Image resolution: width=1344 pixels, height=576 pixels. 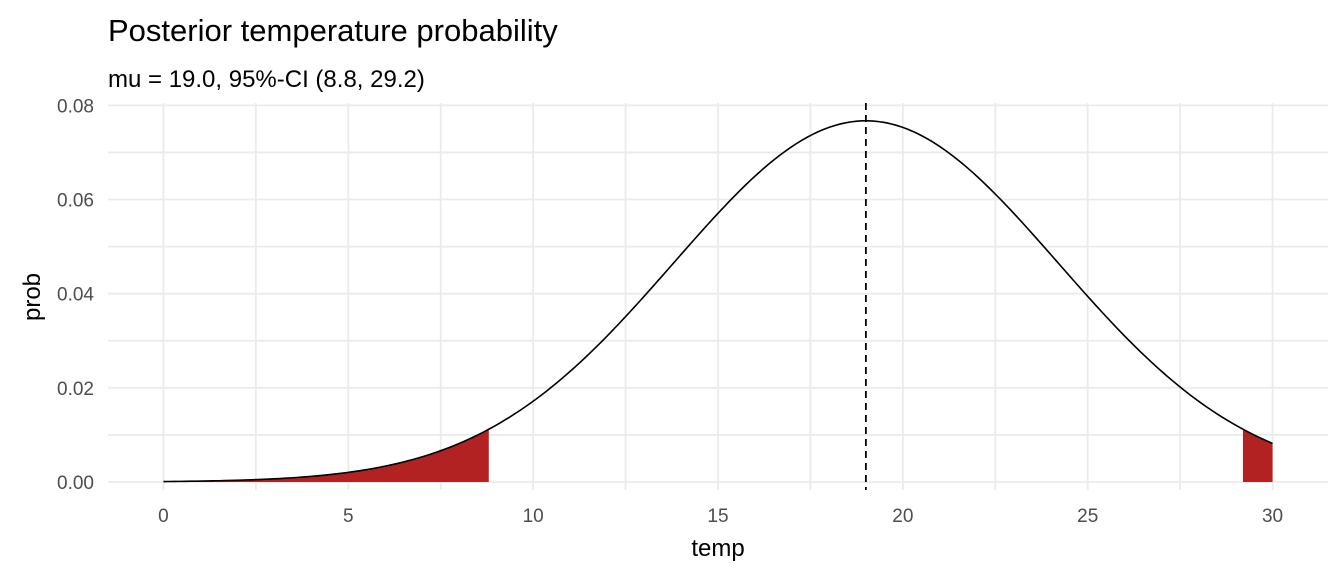 What do you see at coordinates (75, 106) in the screenshot?
I see `y-tick-label: 0.08` at bounding box center [75, 106].